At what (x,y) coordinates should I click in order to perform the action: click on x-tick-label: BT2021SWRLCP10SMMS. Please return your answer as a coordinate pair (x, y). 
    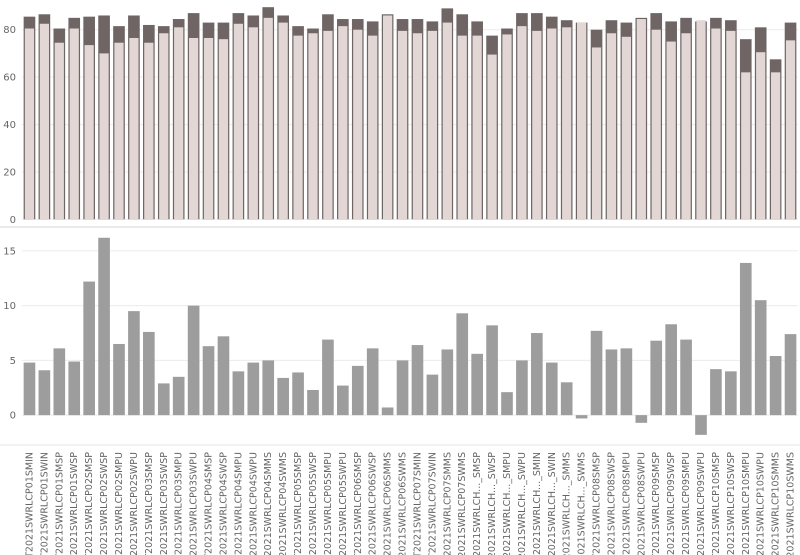
    Looking at the image, I should click on (776, 503).